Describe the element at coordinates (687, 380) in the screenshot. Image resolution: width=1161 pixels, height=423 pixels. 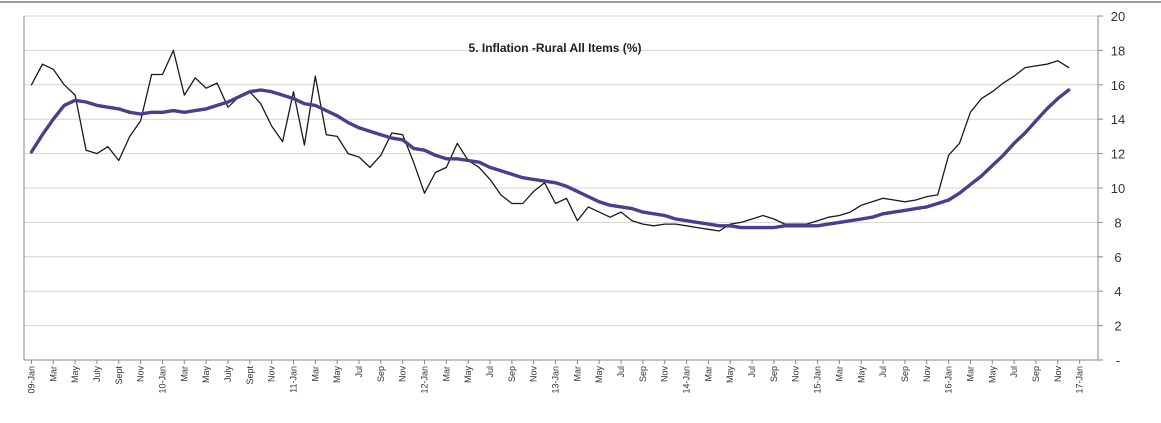
I see `x-tick-label: 14-Jan` at that location.